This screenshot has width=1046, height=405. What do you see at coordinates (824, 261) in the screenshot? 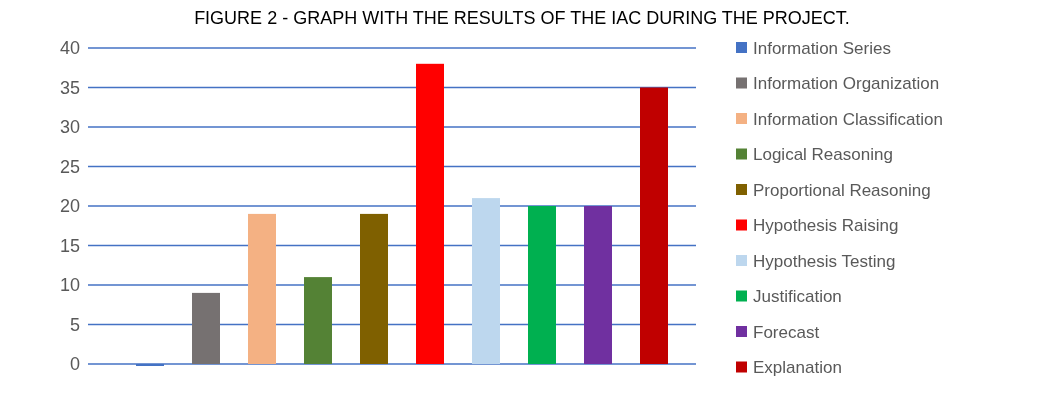
I see `legend-label: Hypothesis Testing` at bounding box center [824, 261].